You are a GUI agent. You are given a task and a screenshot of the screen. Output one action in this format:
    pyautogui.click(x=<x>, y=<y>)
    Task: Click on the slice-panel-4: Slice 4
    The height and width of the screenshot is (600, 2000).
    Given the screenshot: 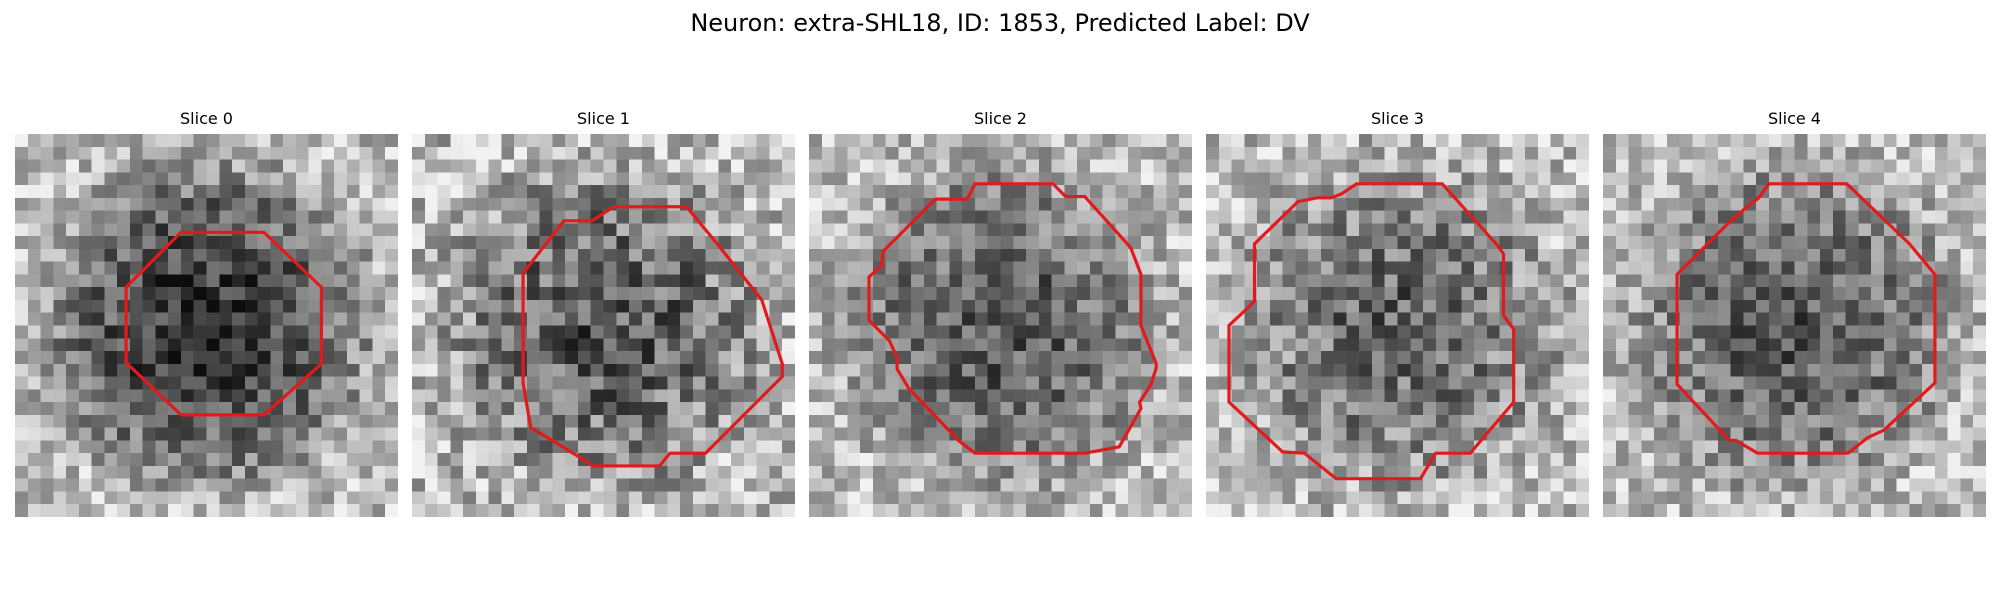 What is the action you would take?
    pyautogui.click(x=1794, y=312)
    